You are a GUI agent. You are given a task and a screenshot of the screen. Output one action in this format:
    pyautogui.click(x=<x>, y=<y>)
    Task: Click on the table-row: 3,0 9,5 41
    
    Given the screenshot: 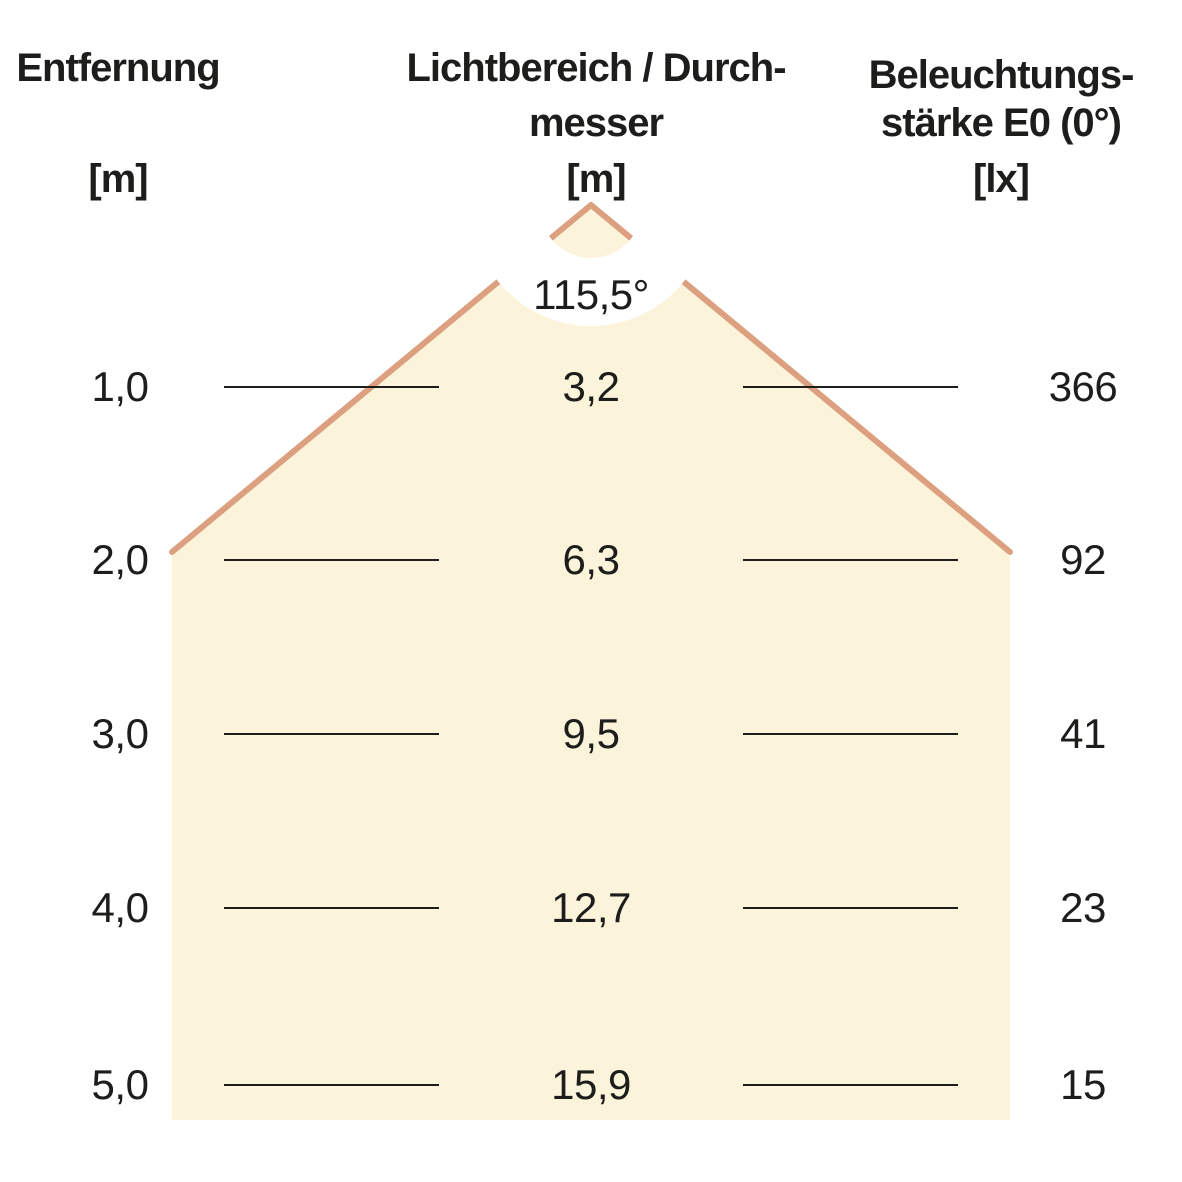 What is the action you would take?
    pyautogui.click(x=591, y=734)
    